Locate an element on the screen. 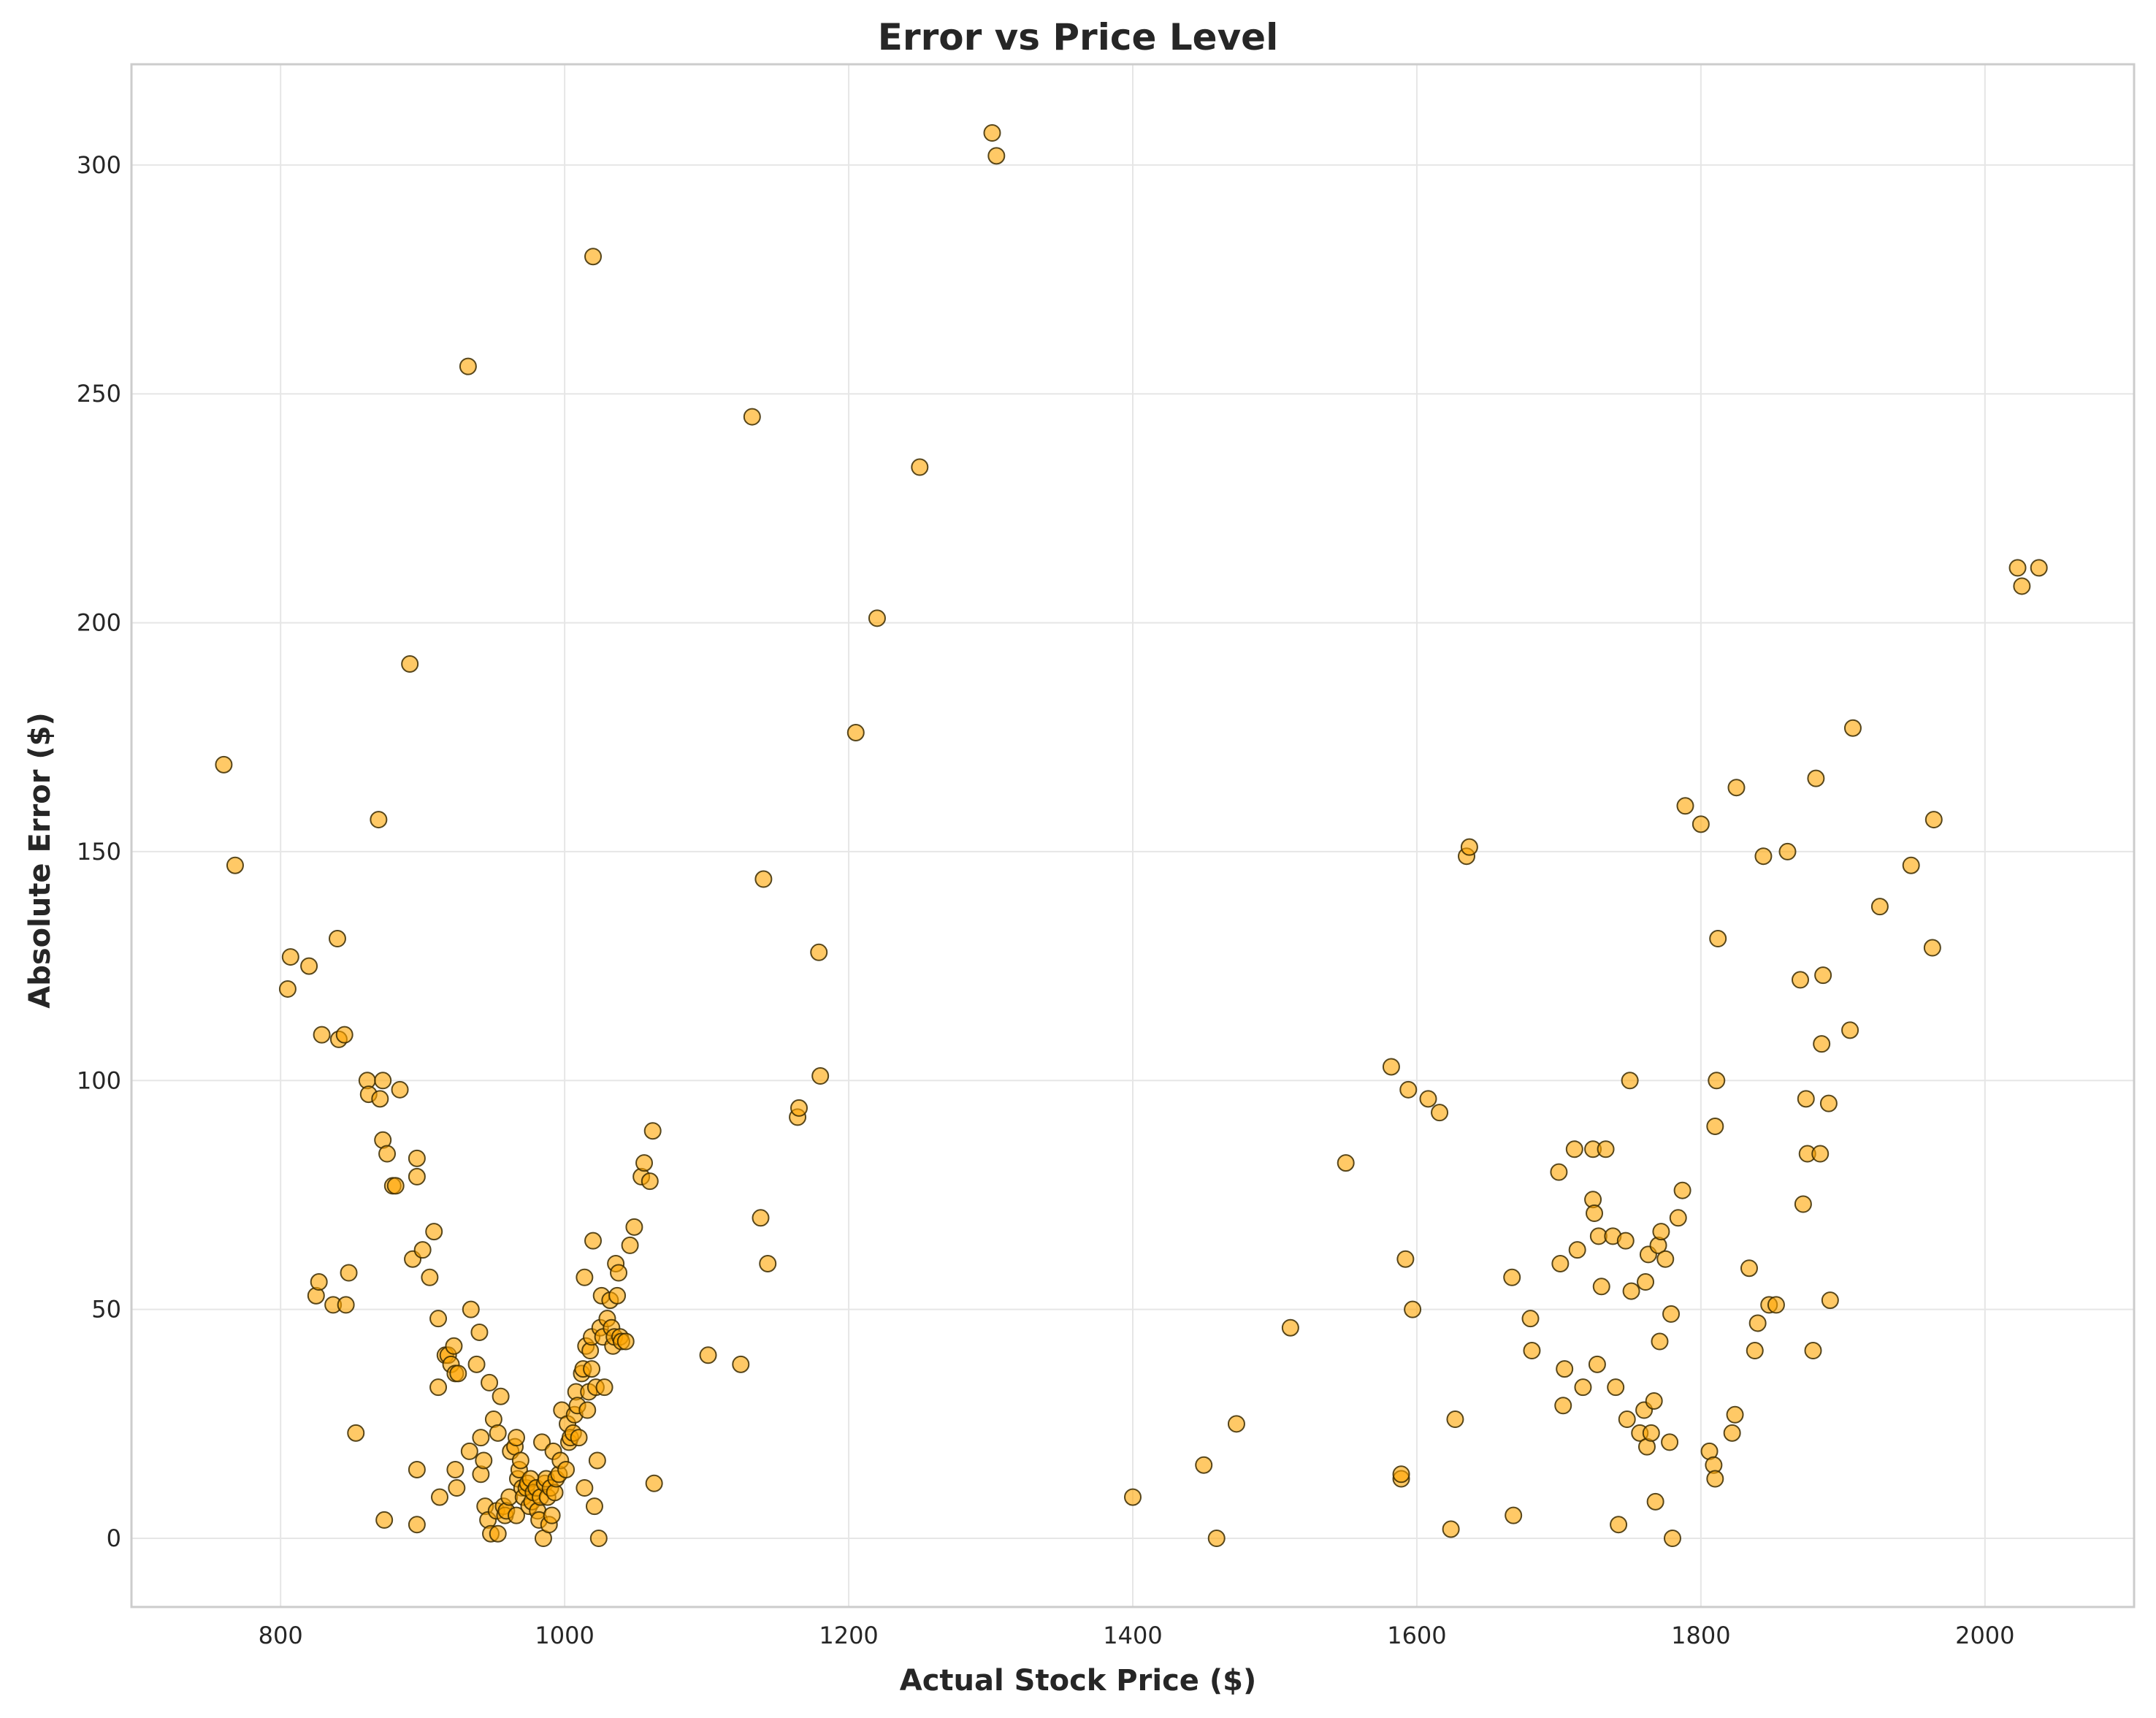  y-axis-ticks: 0 50 100 150 200 250 300 is located at coordinates (99, 851).